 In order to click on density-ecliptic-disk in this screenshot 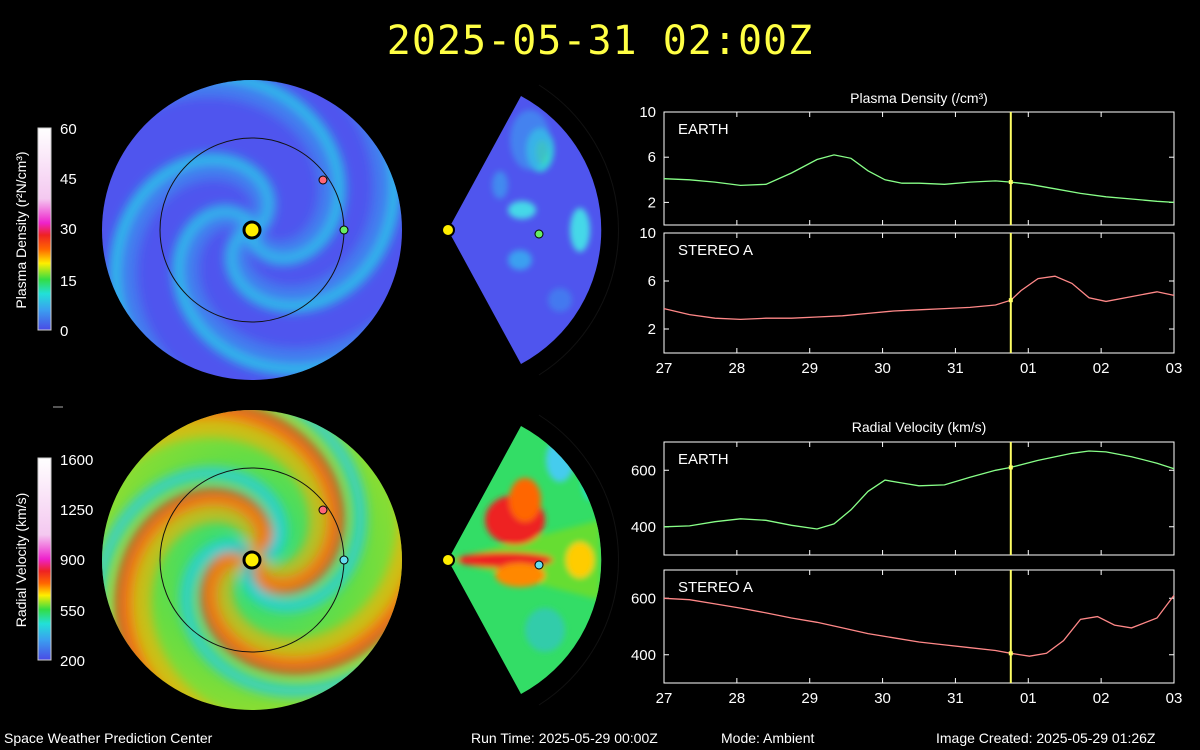, I will do `click(252, 230)`.